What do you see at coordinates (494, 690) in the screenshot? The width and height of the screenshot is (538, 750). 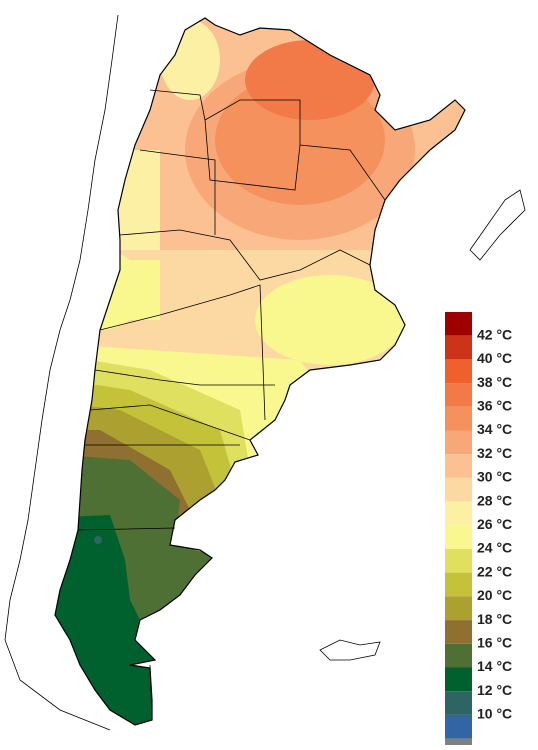 I see `legend-label: 12 °C` at bounding box center [494, 690].